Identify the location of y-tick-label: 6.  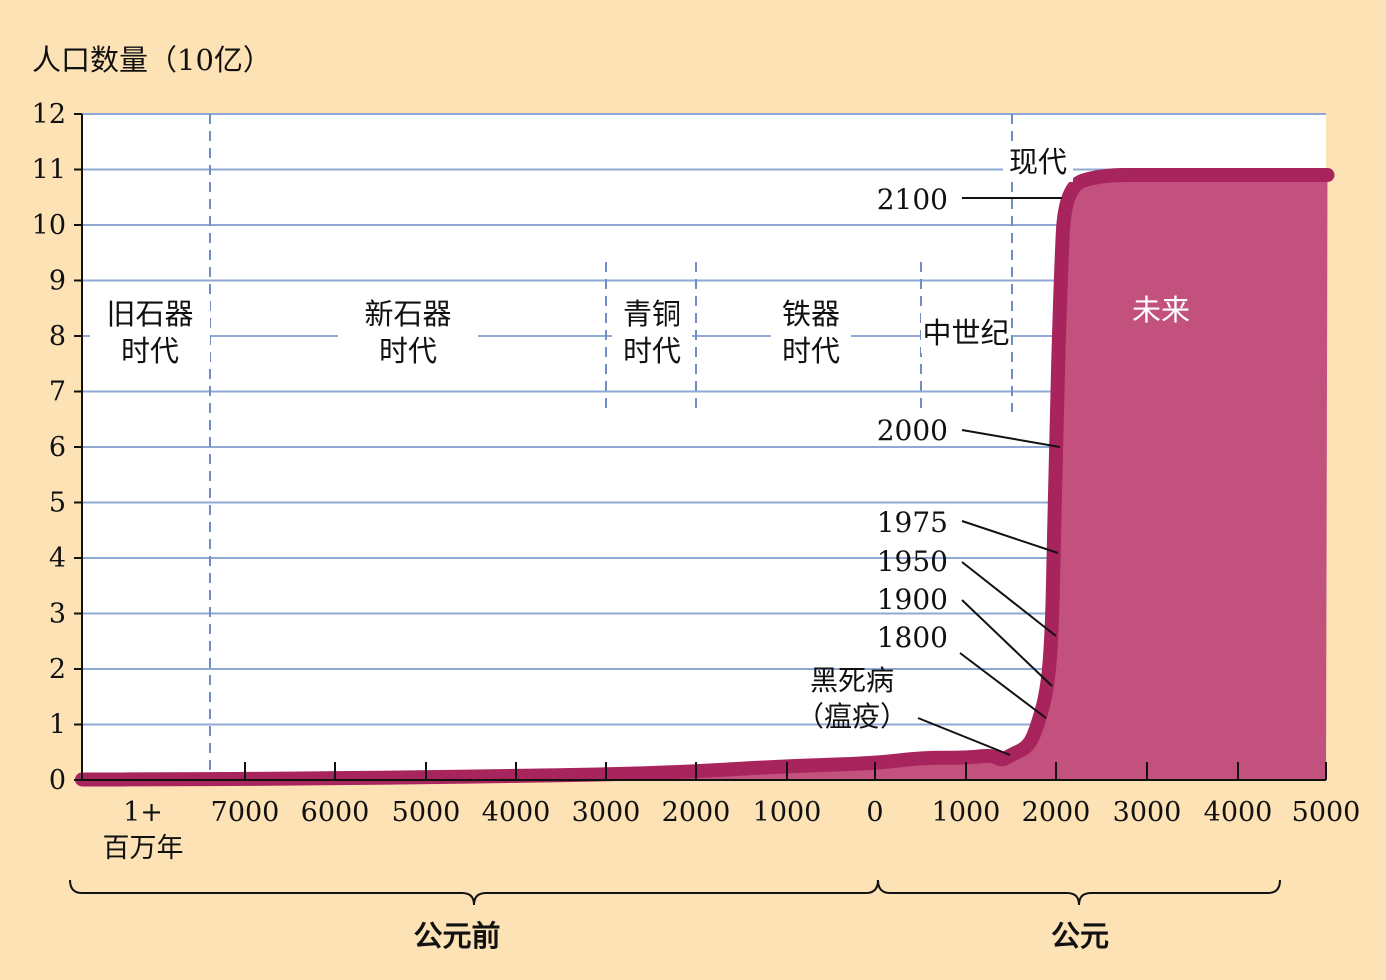
(57, 447).